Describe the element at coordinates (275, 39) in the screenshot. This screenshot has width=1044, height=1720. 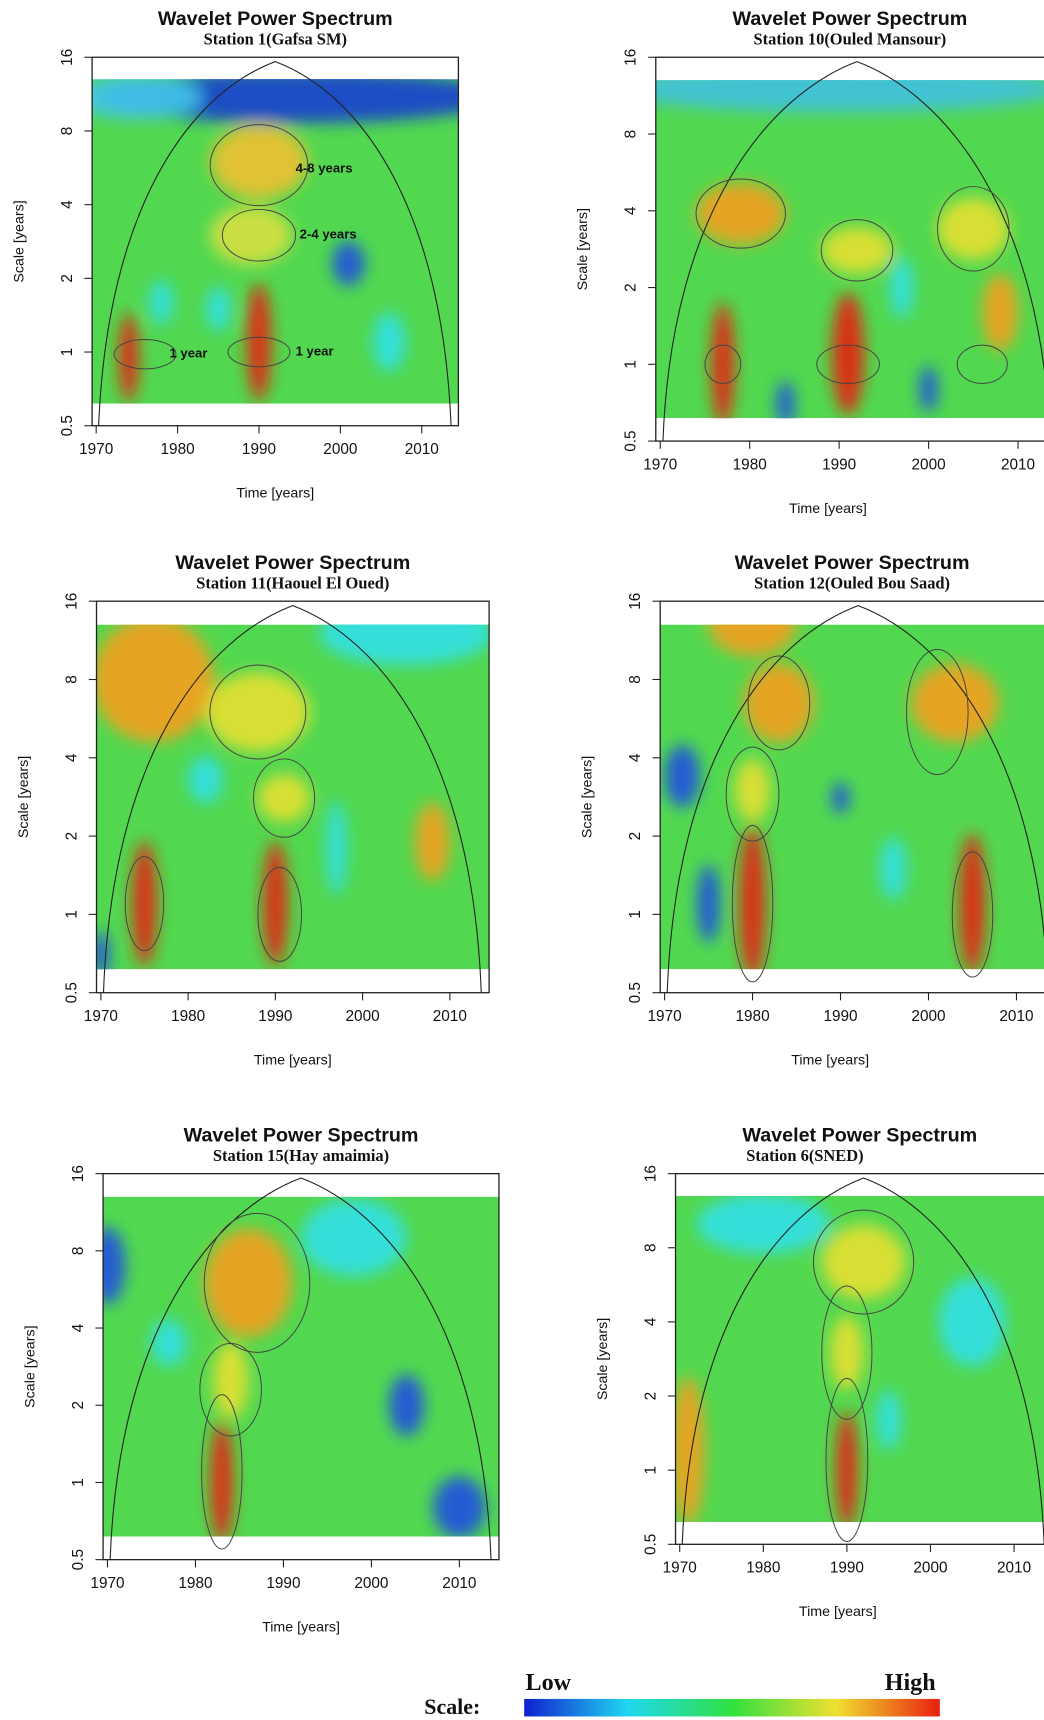
I see `chart-subtitle: Station 1(Gafsa SM)` at that location.